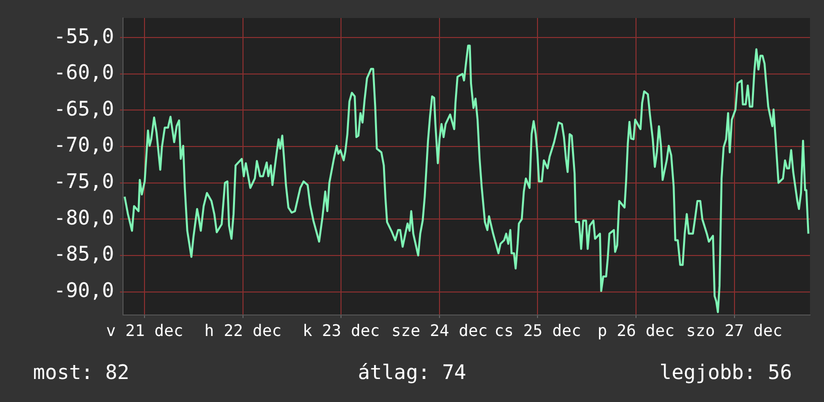 The width and height of the screenshot is (824, 402). I want to click on x-tick-label: cs 25 dec, so click(538, 330).